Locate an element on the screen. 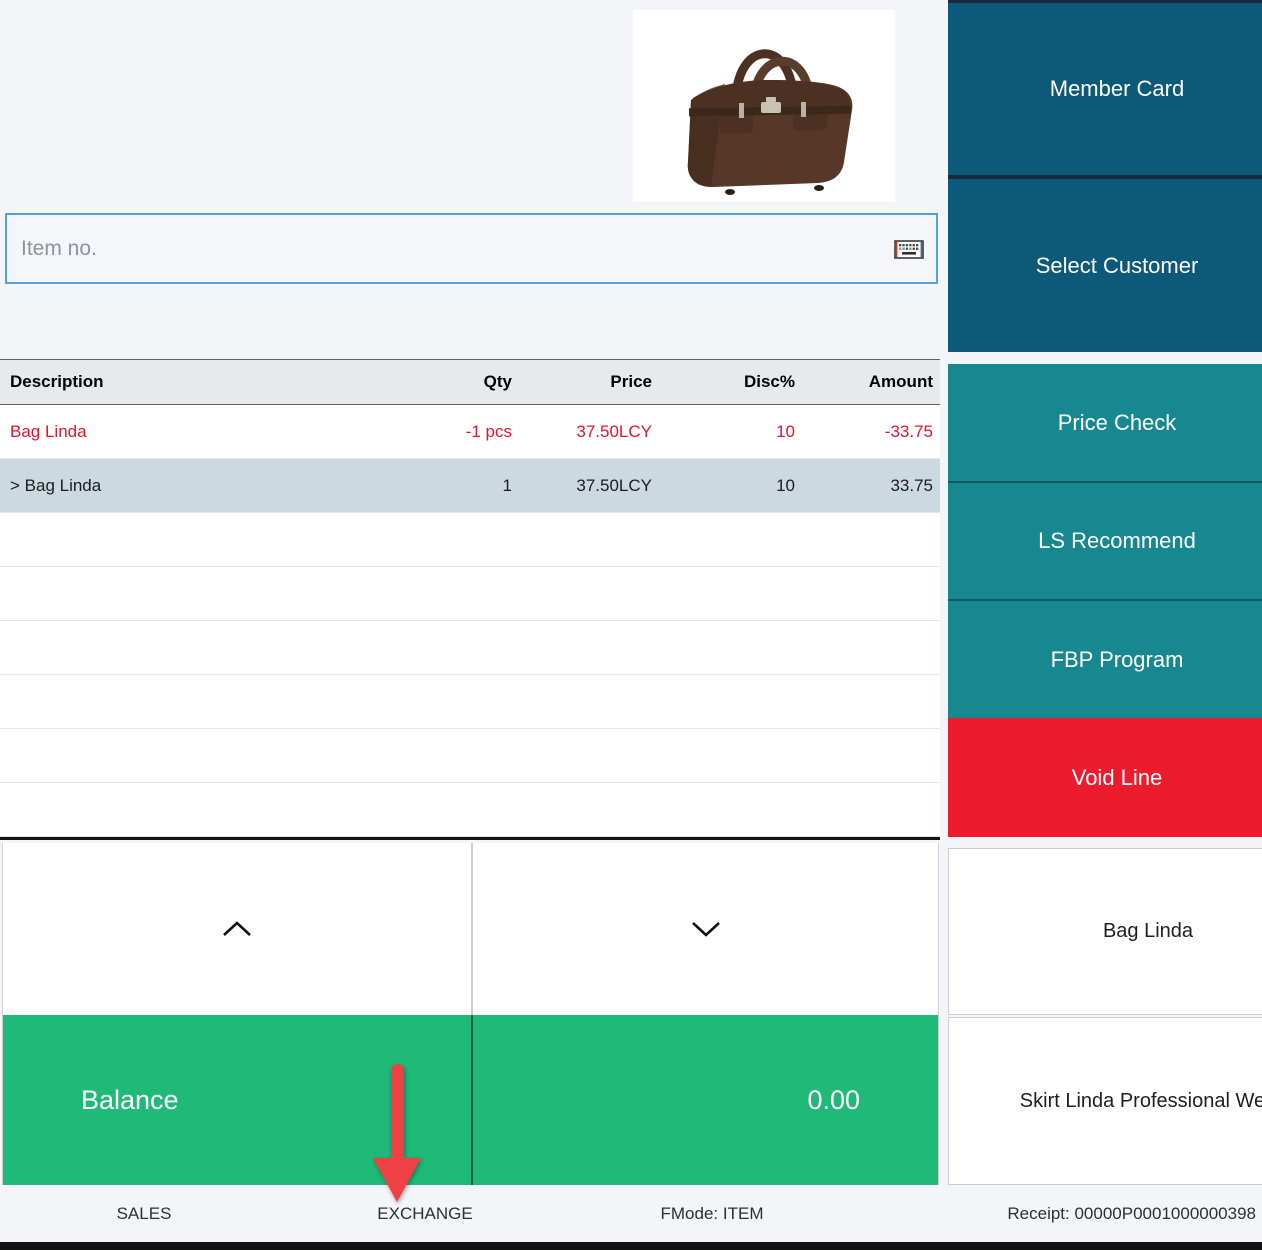 The image size is (1262, 1250). item-button-skirt-linda: Skirt Linda Professional Wea is located at coordinates (1105, 1101).